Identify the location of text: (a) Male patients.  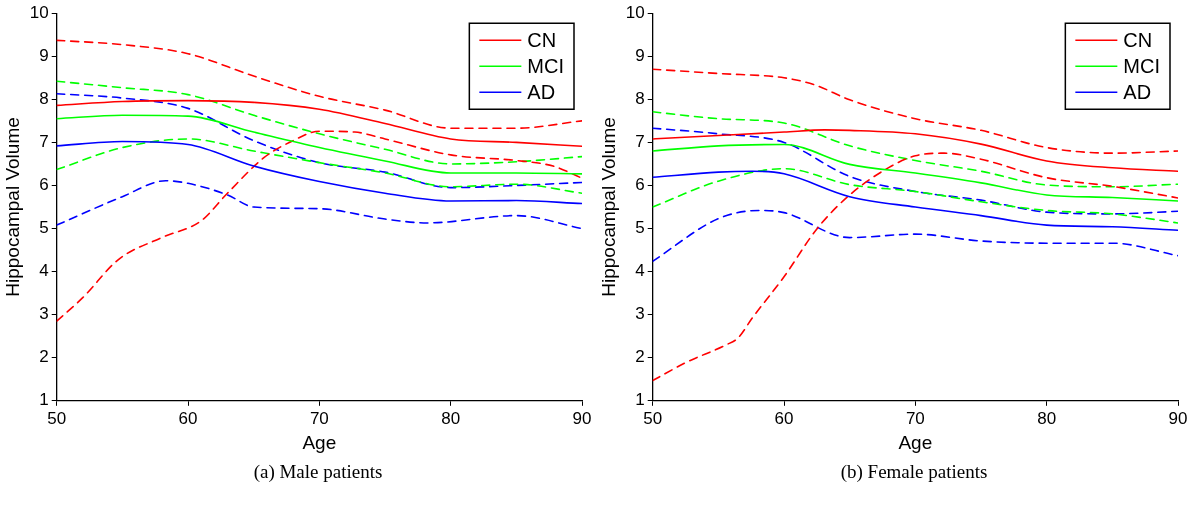
(318, 472).